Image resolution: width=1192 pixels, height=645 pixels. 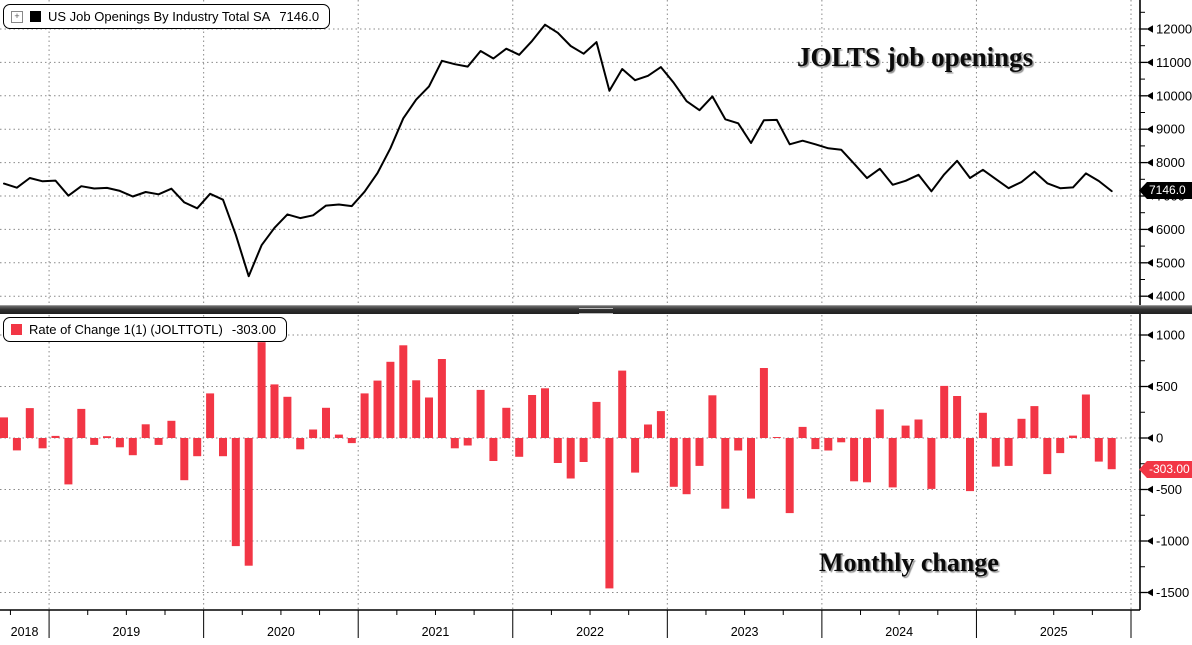 What do you see at coordinates (1159, 438) in the screenshot?
I see `svg-text: 0` at bounding box center [1159, 438].